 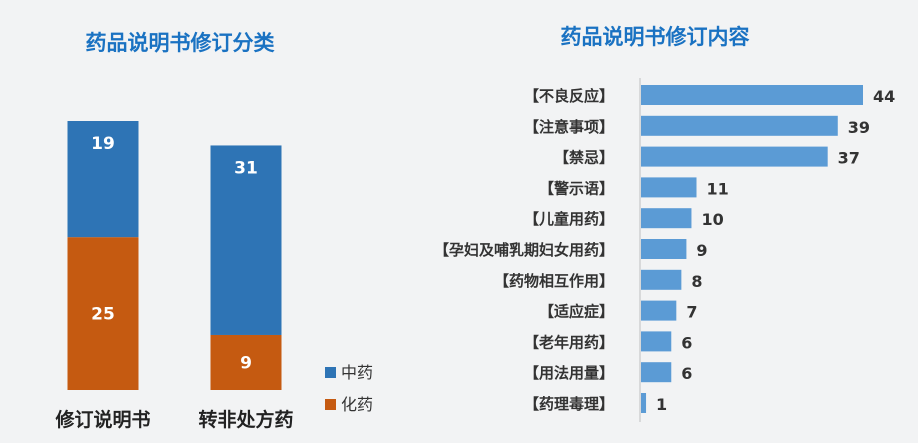 What do you see at coordinates (712, 219) in the screenshot?
I see `data-label: 10` at bounding box center [712, 219].